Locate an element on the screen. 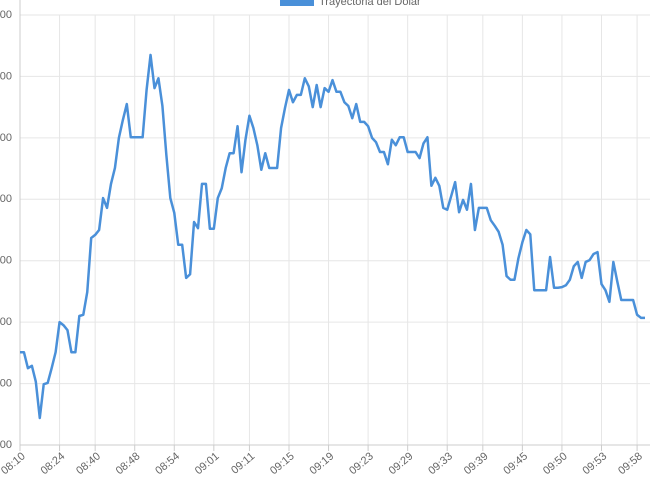 This screenshot has height=487, width=650. x-tick-label: 08:24 is located at coordinates (53, 463).